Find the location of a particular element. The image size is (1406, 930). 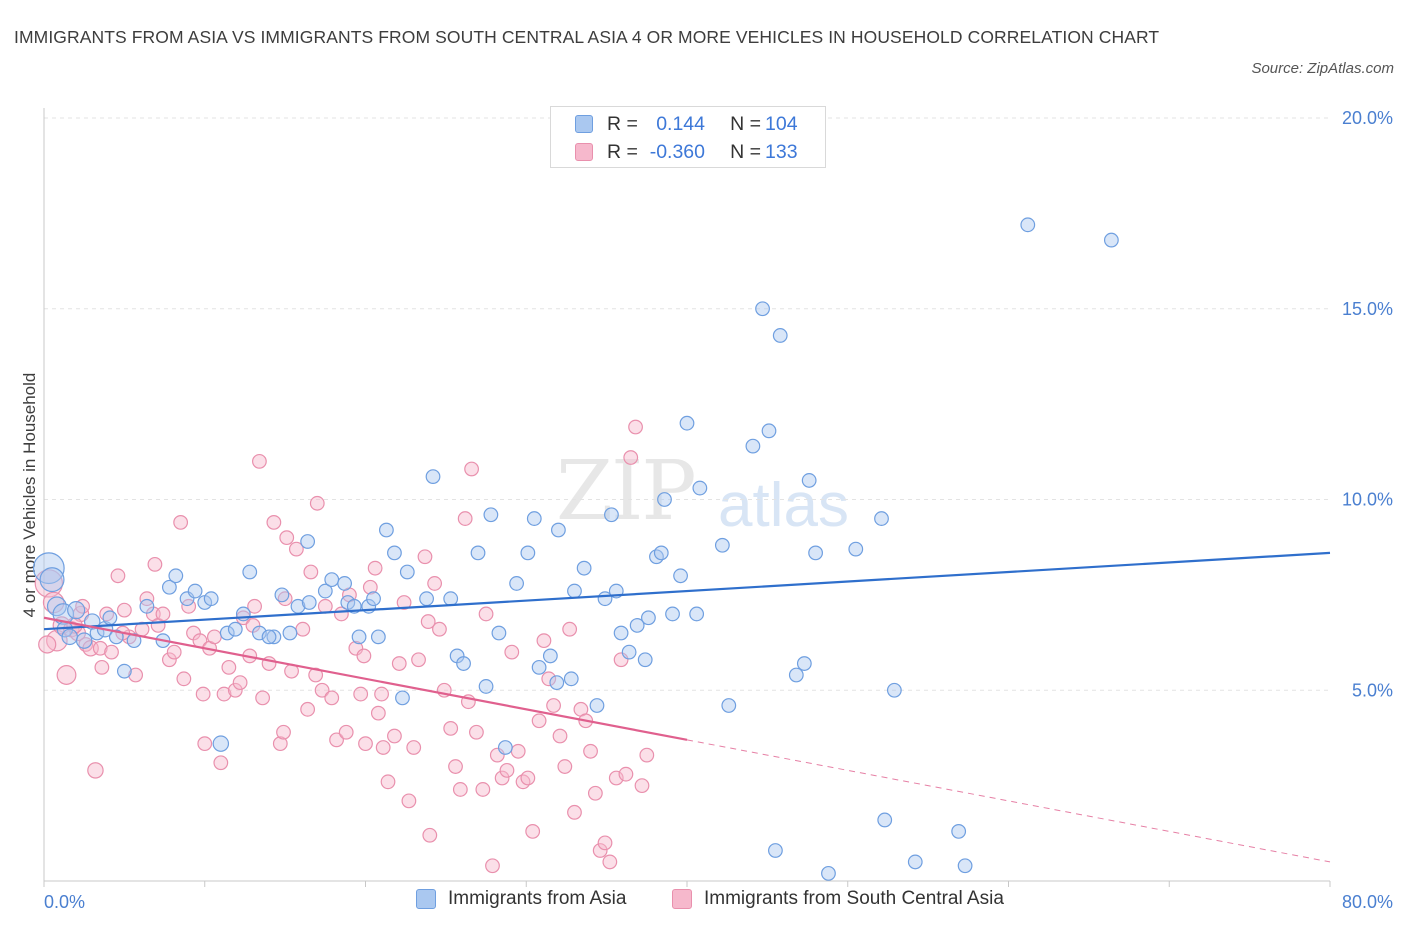

x-tick-label: 80.0% is located at coordinates (1367, 902).